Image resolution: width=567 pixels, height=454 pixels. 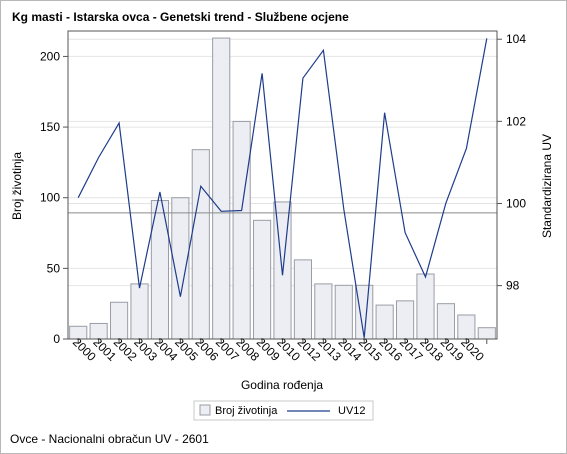 What do you see at coordinates (513, 286) in the screenshot?
I see `y-tick-label-right: 98` at bounding box center [513, 286].